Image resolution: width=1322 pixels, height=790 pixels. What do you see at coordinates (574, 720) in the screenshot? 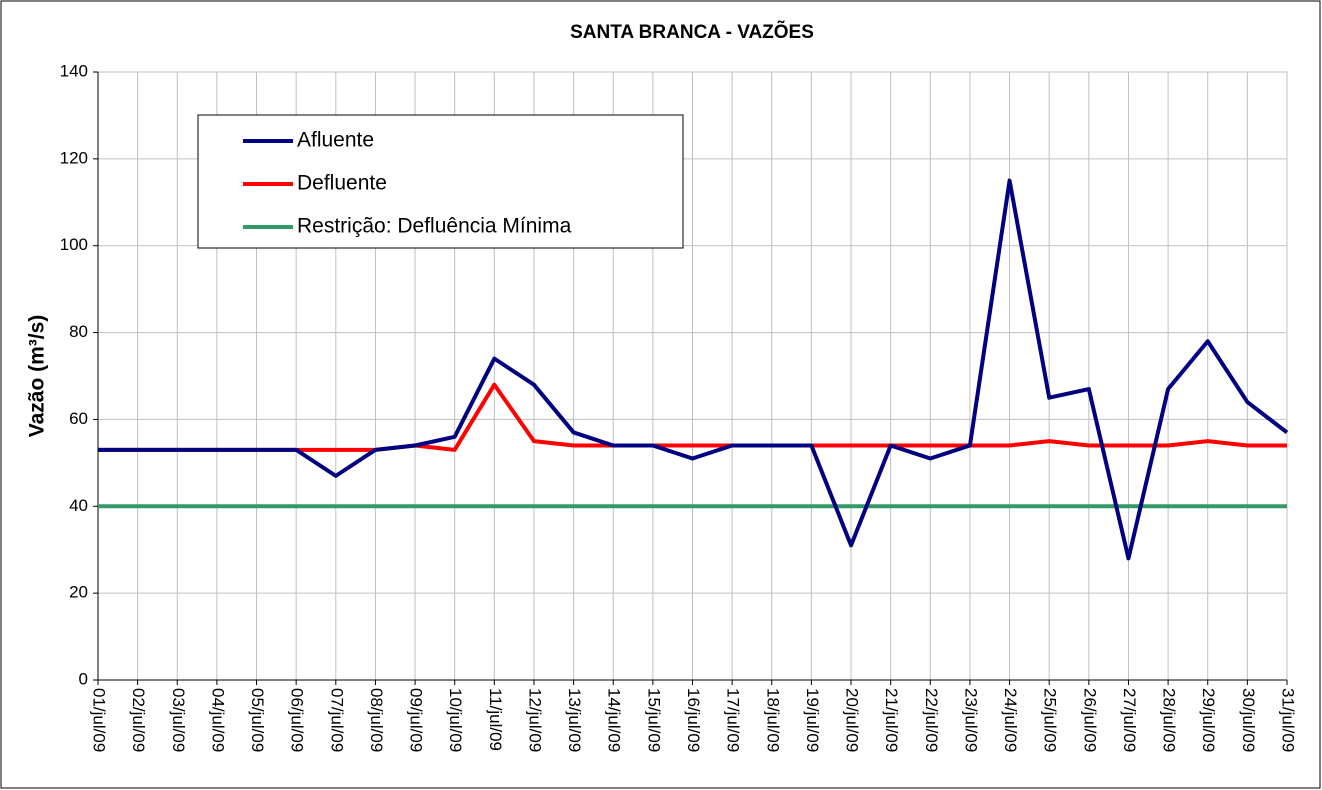
I see `x-tick-label: 13/jul/09` at bounding box center [574, 720].